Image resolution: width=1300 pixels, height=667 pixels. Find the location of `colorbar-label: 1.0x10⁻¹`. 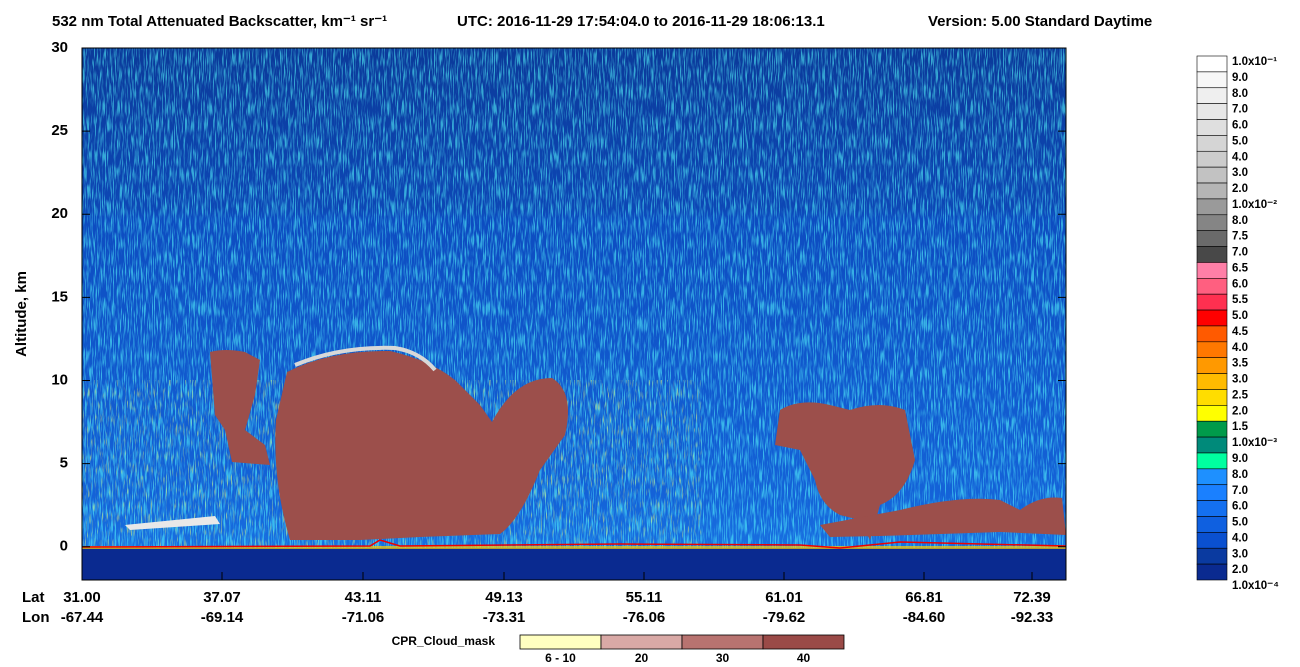

colorbar-label: 1.0x10⁻¹ is located at coordinates (1254, 62).